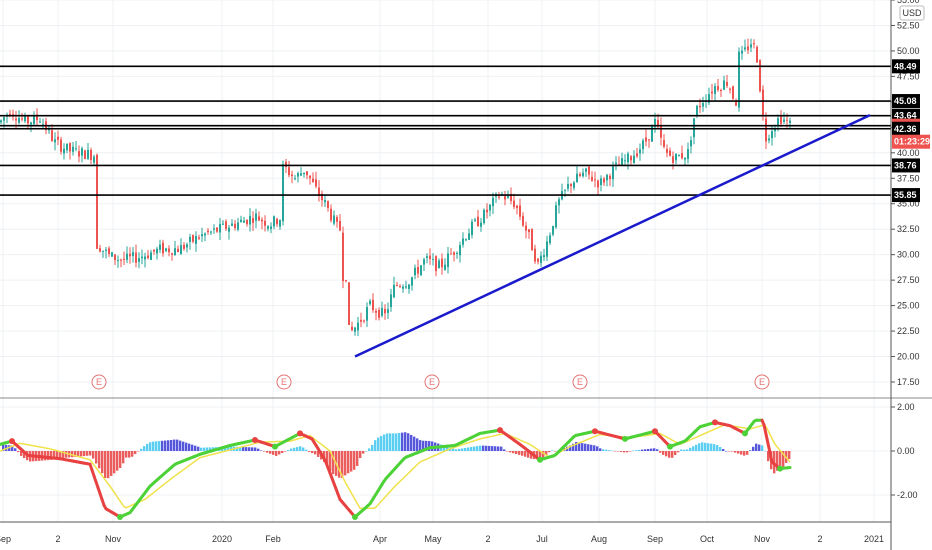  What do you see at coordinates (906, 407) in the screenshot?
I see `osc-tick-label: 2.00` at bounding box center [906, 407].